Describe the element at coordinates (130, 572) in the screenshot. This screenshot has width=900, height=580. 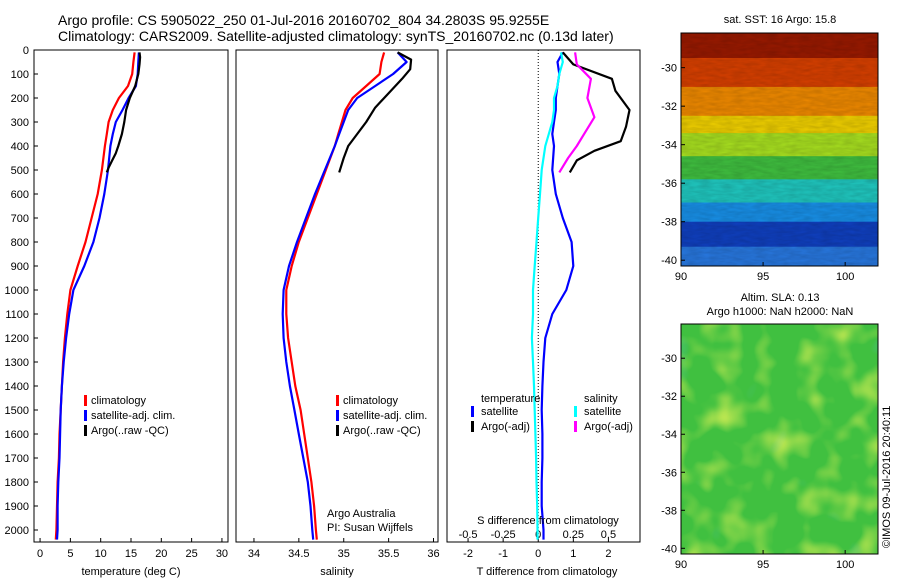
I see `temperature-xlabel: temperature (deg C)` at that location.